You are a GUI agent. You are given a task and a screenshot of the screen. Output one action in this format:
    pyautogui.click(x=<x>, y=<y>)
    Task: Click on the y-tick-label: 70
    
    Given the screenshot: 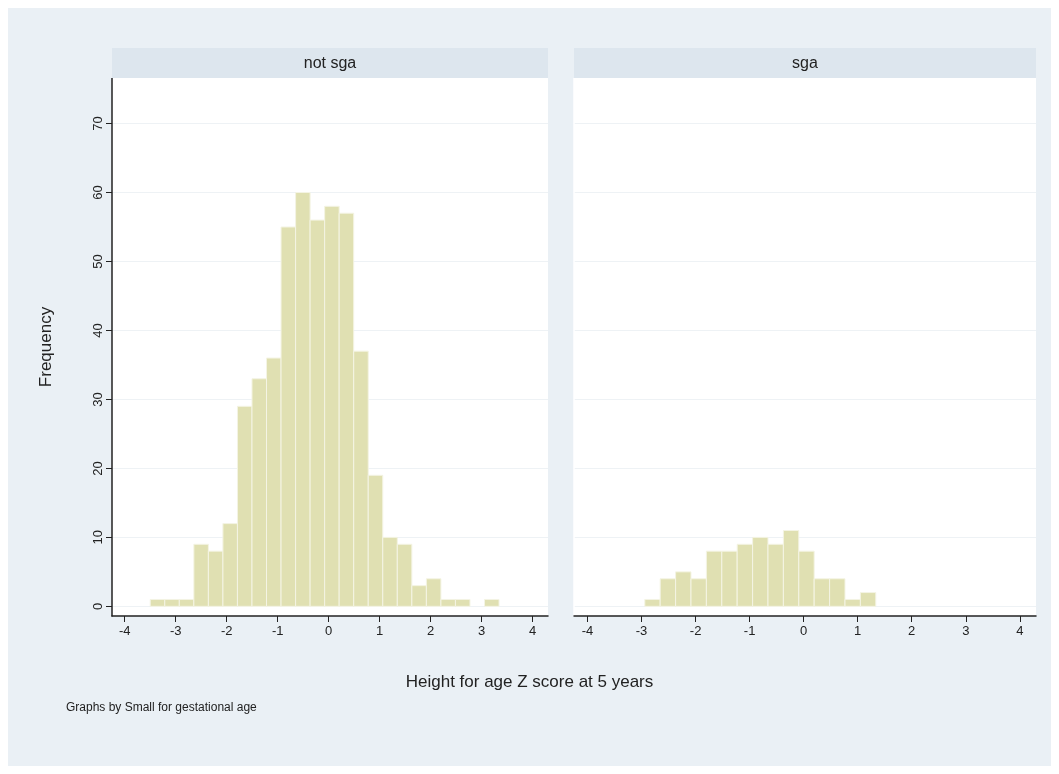 What is the action you would take?
    pyautogui.click(x=97, y=123)
    